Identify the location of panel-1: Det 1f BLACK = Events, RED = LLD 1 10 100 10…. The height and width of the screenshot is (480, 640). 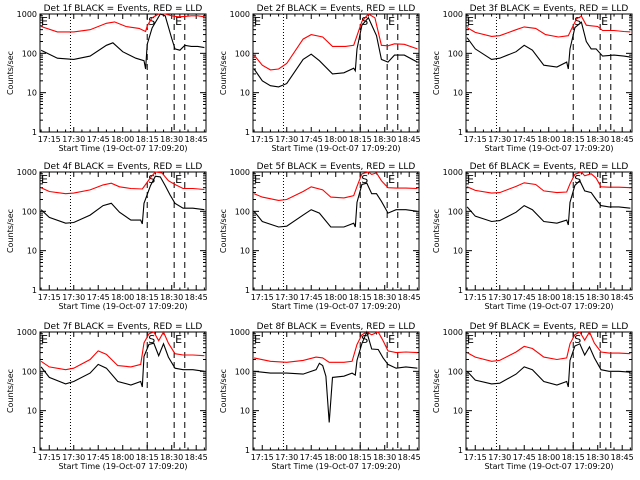
(107, 78).